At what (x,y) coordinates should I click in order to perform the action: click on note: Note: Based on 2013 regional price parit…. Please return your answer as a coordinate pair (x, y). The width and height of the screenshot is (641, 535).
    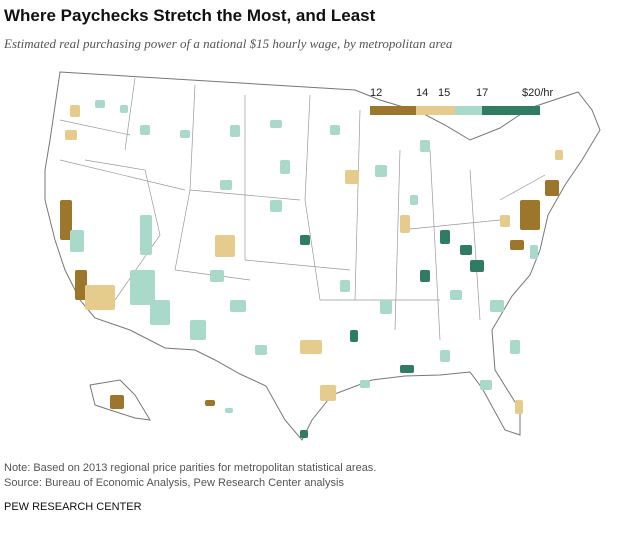
    Looking at the image, I should click on (190, 468).